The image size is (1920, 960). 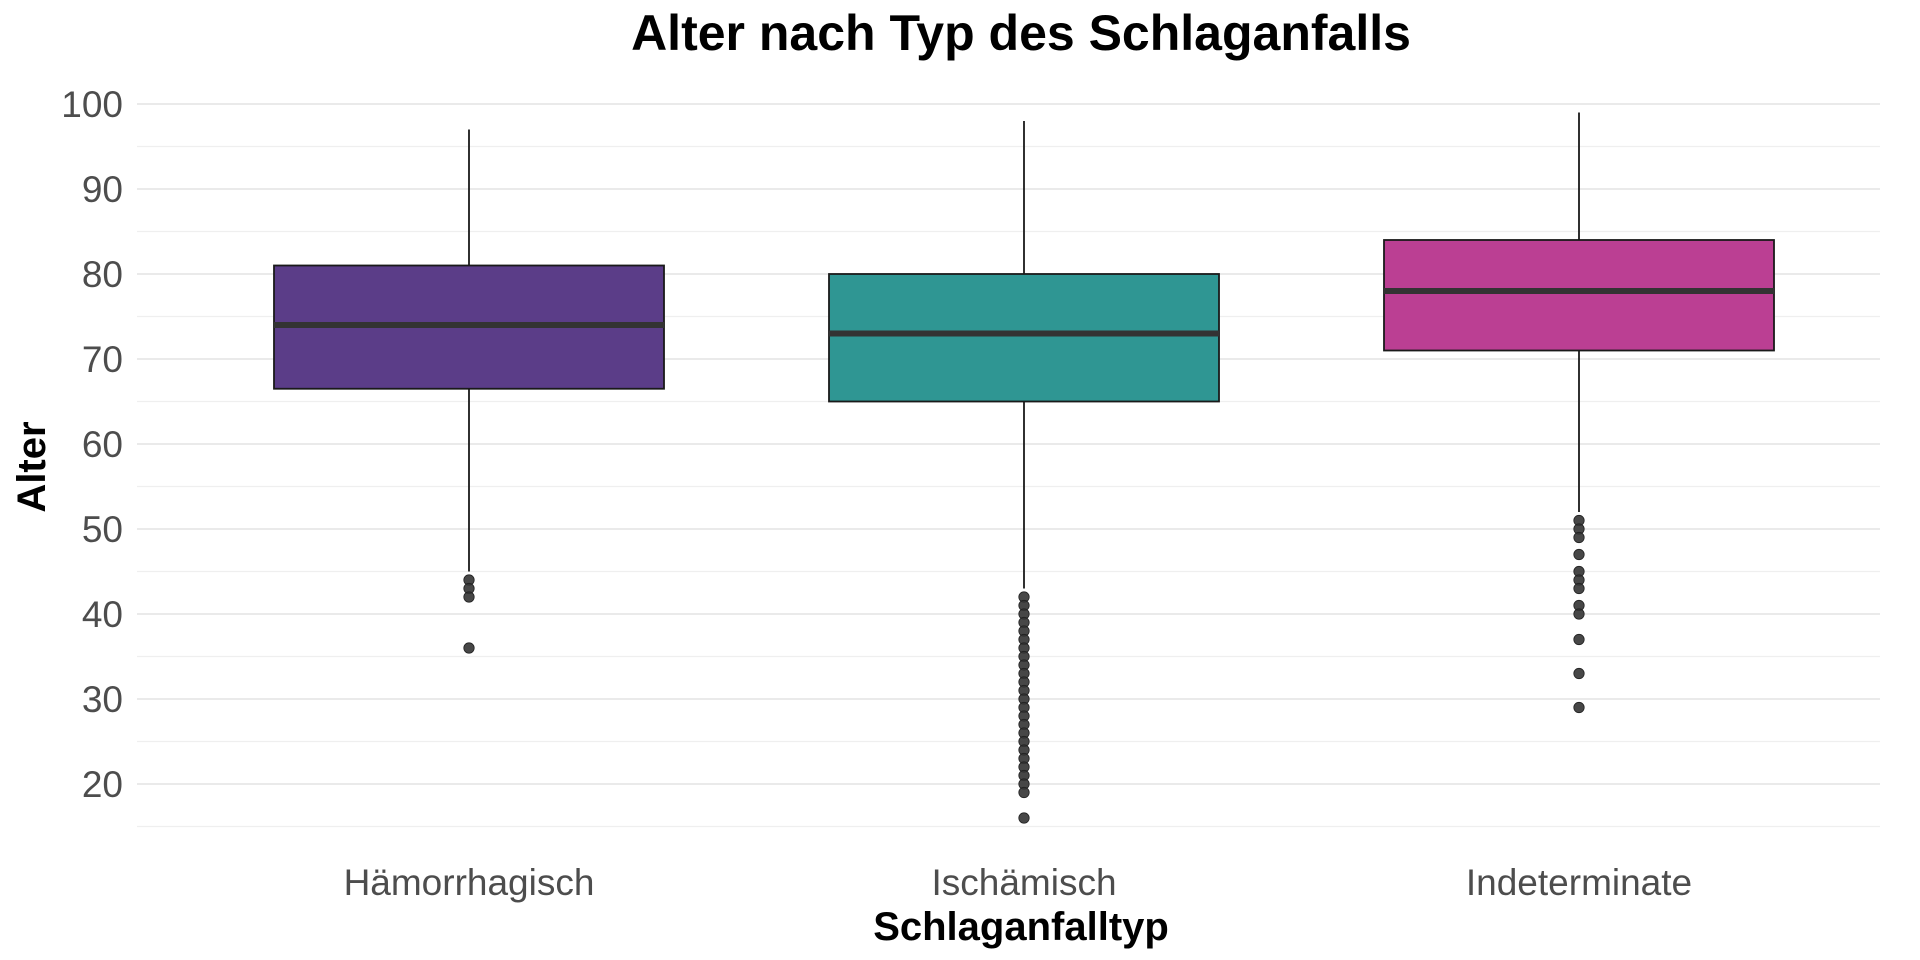 What do you see at coordinates (102, 274) in the screenshot?
I see `y-tick-label: 80` at bounding box center [102, 274].